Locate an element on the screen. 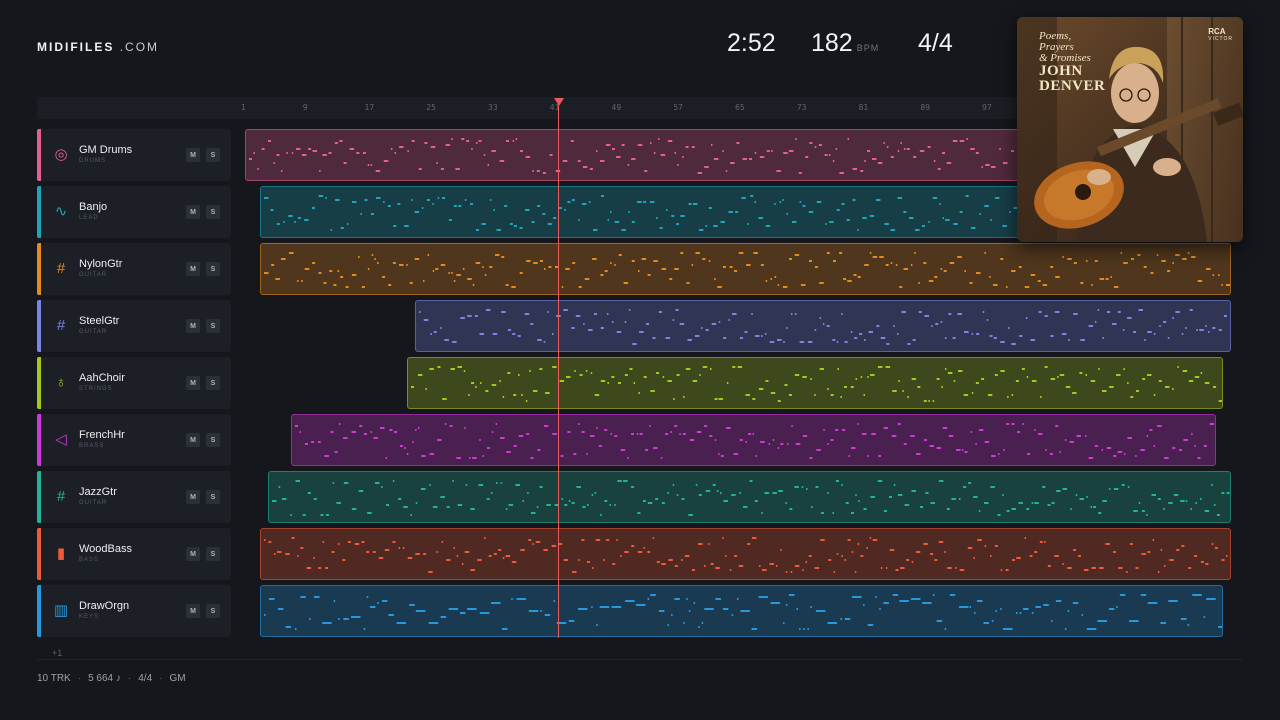  track-header: ∿ Banjo LEAD M S is located at coordinates (134, 212).